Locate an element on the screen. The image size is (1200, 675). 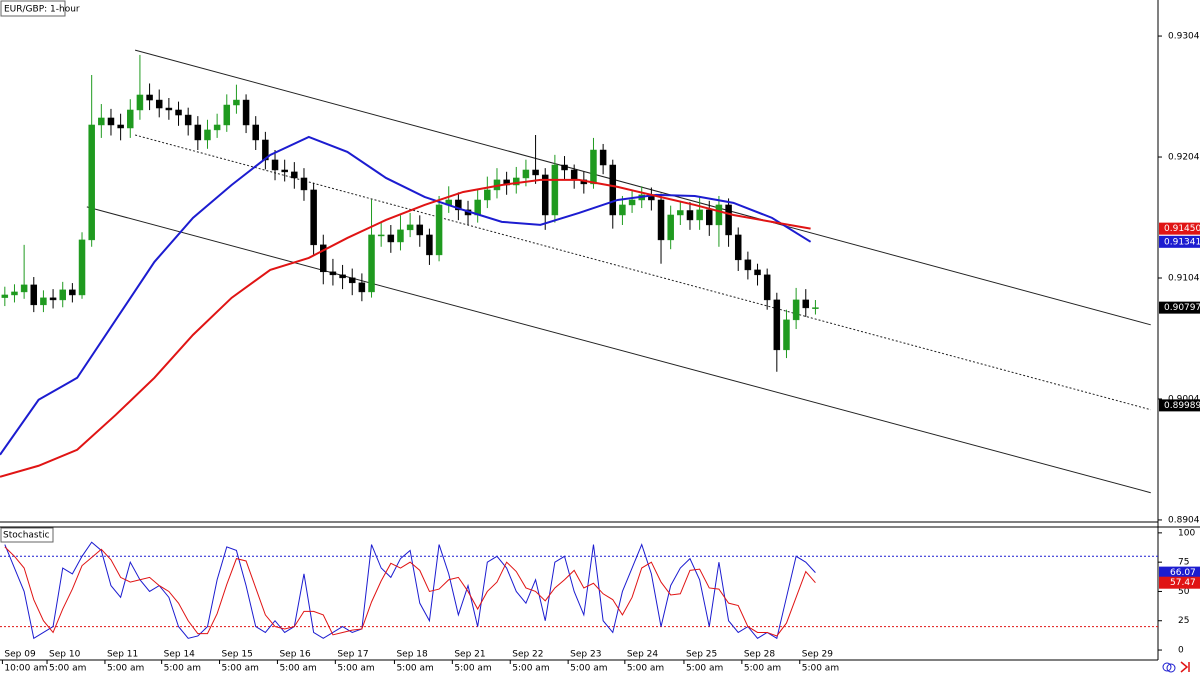
toolbar-icons is located at coordinates (1176, 667).